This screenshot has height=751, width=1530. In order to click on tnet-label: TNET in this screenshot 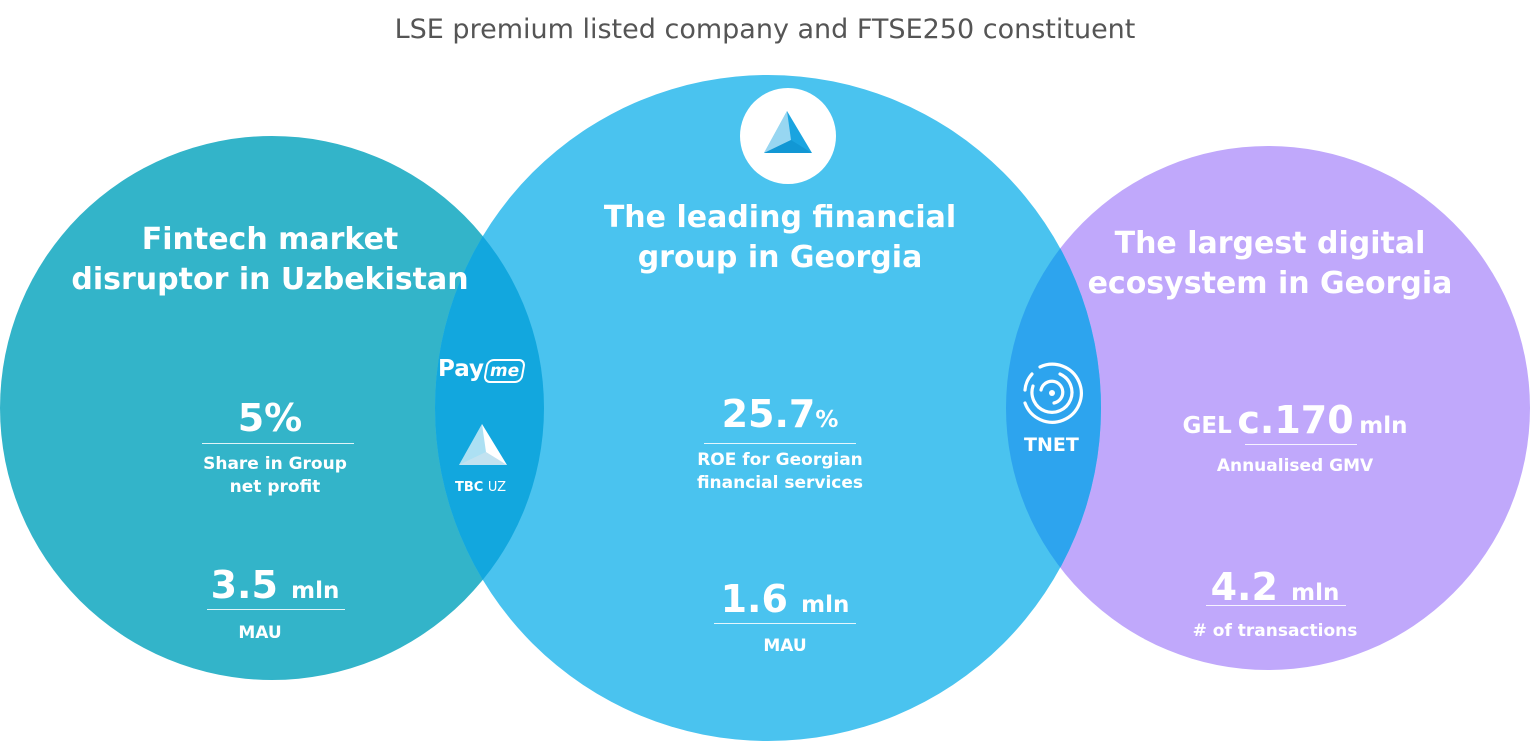, I will do `click(1051, 445)`.